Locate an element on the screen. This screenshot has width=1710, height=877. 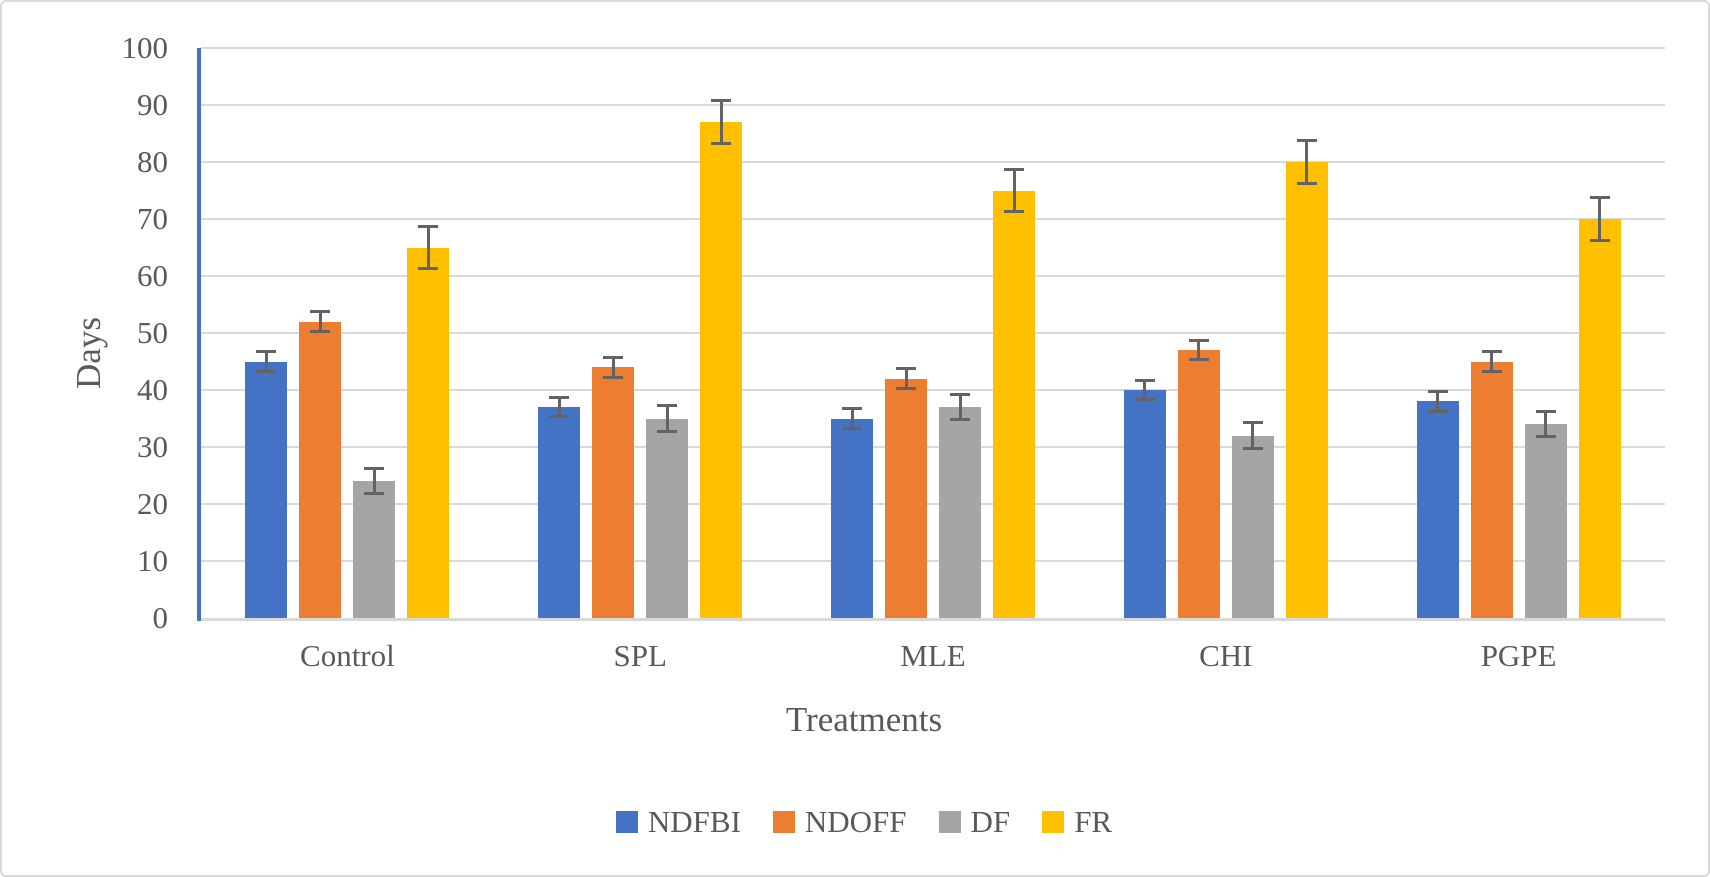
error-bar-ndfbi-spl is located at coordinates (559, 407).